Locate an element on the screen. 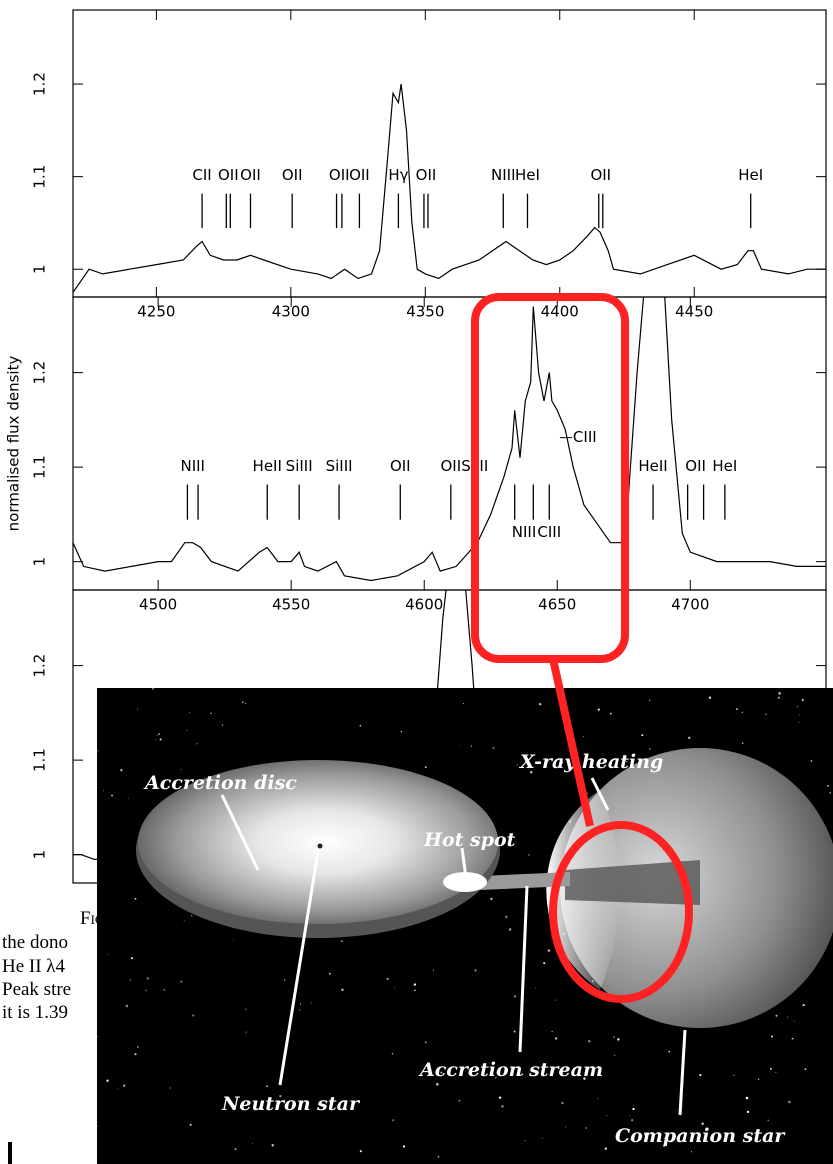 The height and width of the screenshot is (1164, 833). y-tick-label: 1 is located at coordinates (40, 562).